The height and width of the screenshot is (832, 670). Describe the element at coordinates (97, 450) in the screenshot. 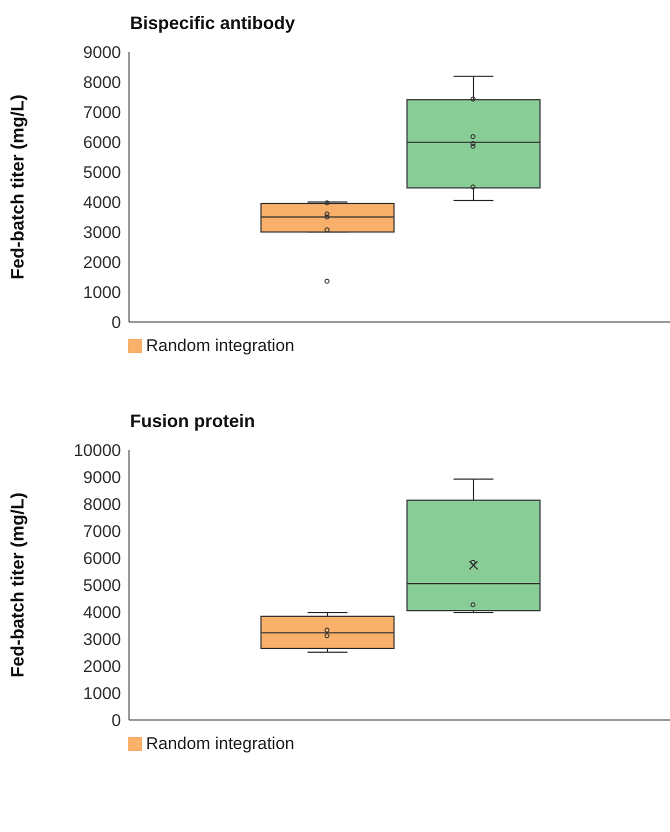

I see `y-tick-label: 10000` at that location.